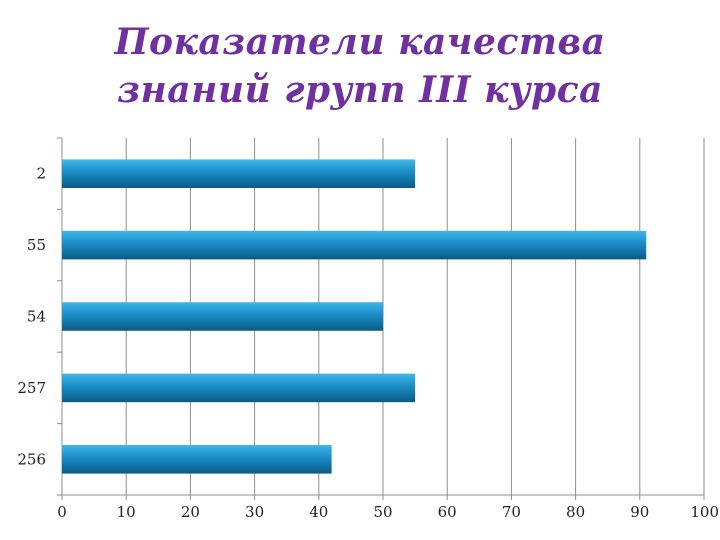 The height and width of the screenshot is (540, 720). What do you see at coordinates (31, 459) in the screenshot?
I see `y-tick-label: 256` at bounding box center [31, 459].